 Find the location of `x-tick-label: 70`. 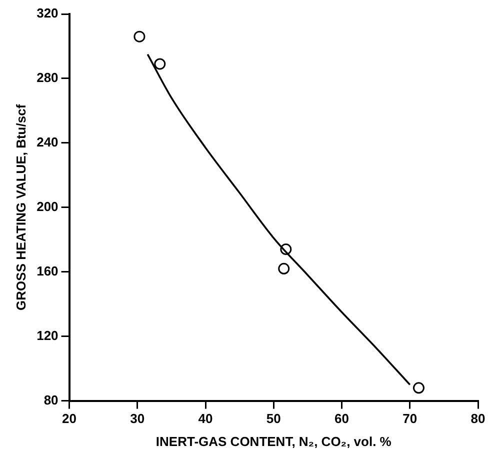

x-tick-label: 70 is located at coordinates (410, 418).